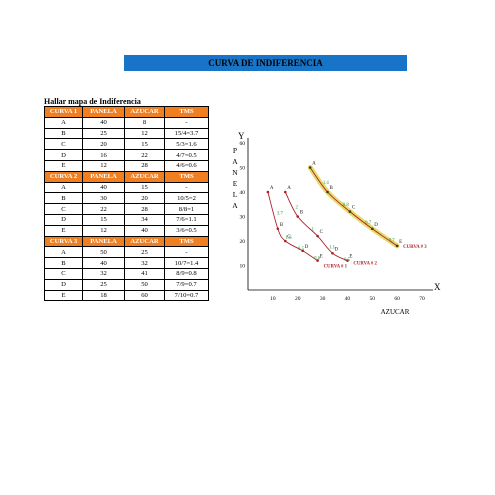 This screenshot has height=495, width=495. I want to click on curve-1-point-label: A, so click(272, 188).